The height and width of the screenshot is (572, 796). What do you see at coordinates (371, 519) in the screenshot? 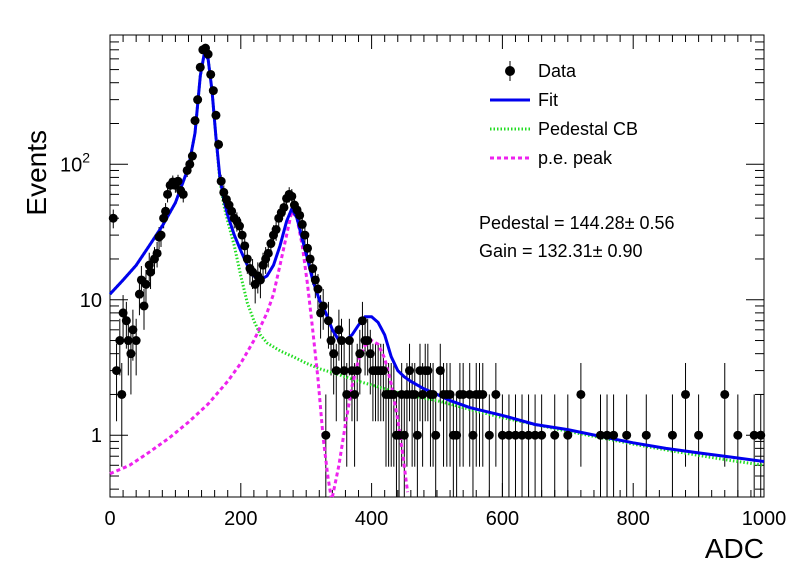
I see `x-tick-label: 400` at bounding box center [371, 519].